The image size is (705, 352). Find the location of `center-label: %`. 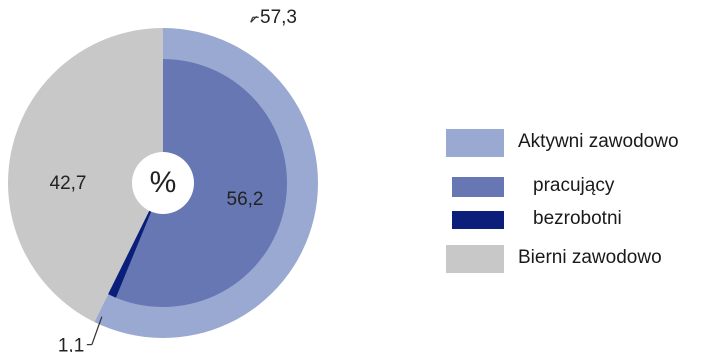

center-label: % is located at coordinates (163, 182).